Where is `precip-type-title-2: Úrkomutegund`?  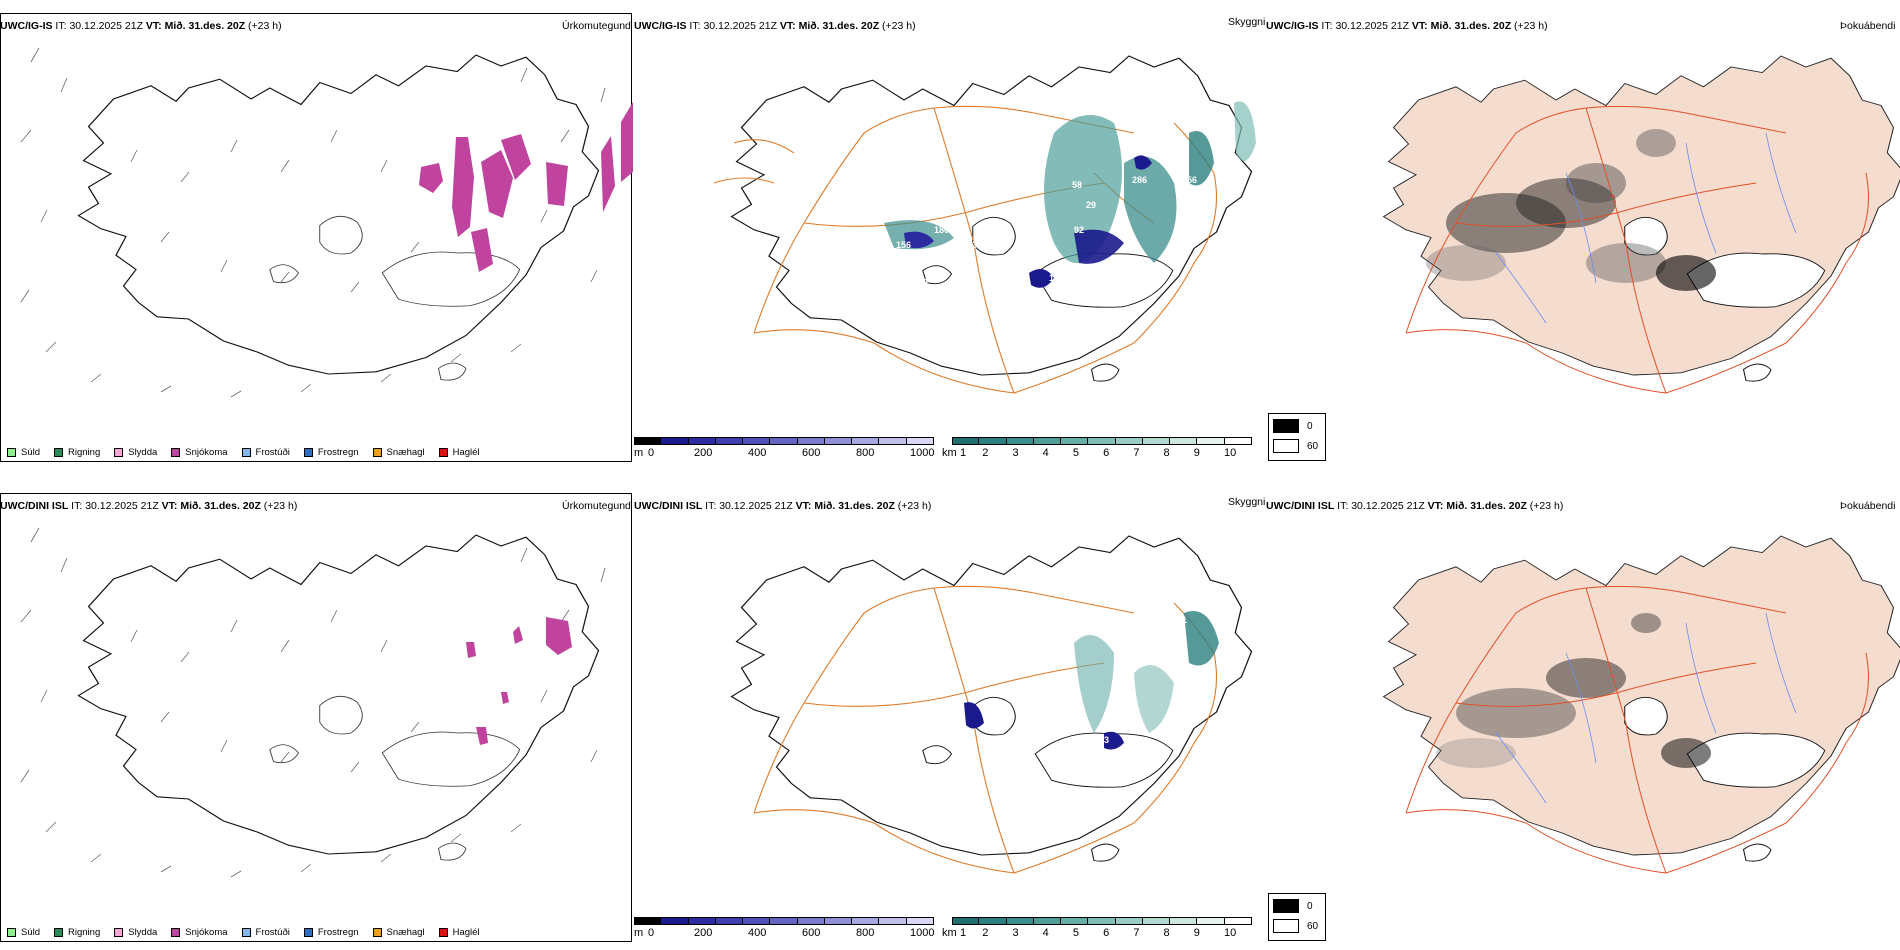 precip-type-title-2: Úrkomutegund is located at coordinates (596, 506).